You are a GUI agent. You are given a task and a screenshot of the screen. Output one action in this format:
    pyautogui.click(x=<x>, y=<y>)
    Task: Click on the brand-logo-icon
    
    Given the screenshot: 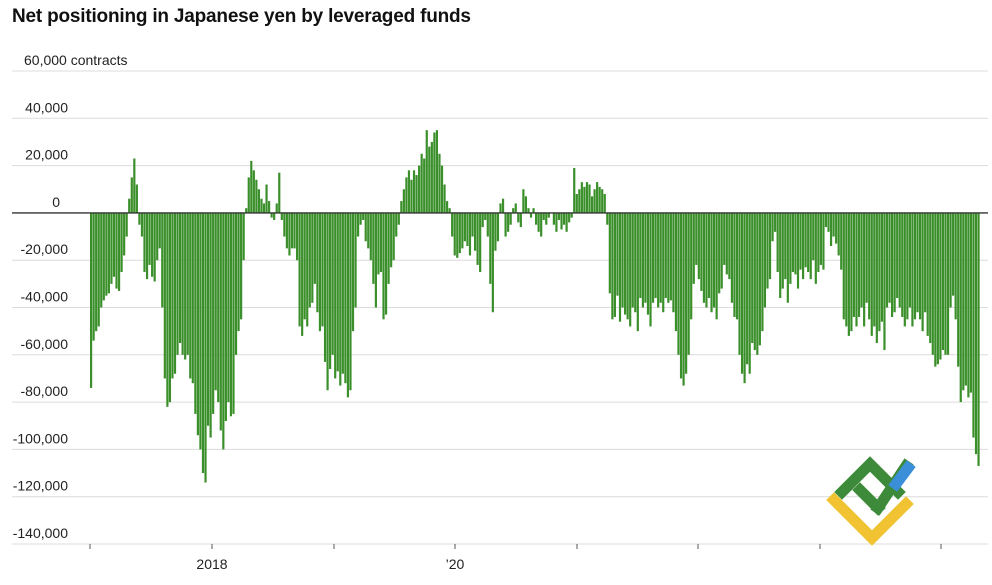 What is the action you would take?
    pyautogui.click(x=871, y=501)
    